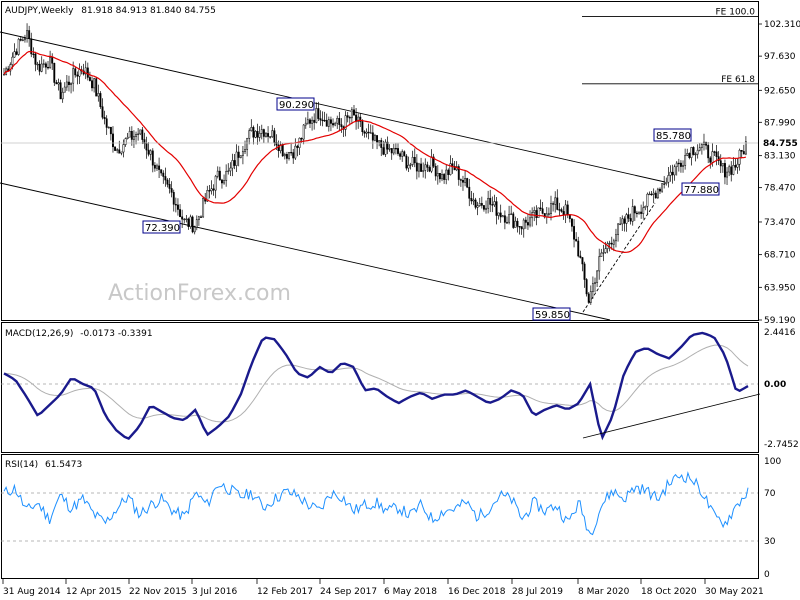 The image size is (800, 600). I want to click on x-tick-label: 24 Sep 2017, so click(348, 592).